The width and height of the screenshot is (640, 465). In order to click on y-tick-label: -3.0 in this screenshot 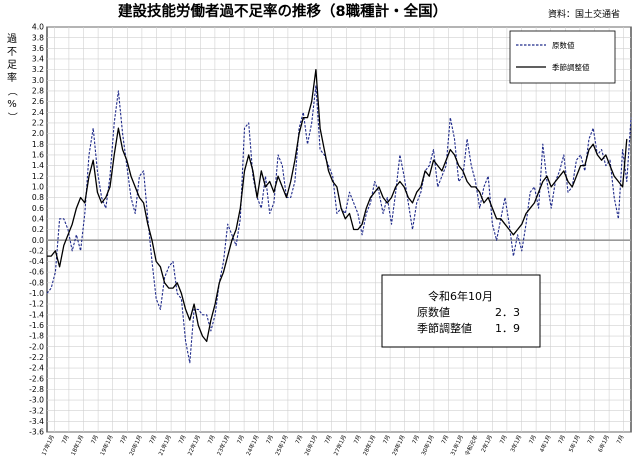, I will do `click(36, 400)`.